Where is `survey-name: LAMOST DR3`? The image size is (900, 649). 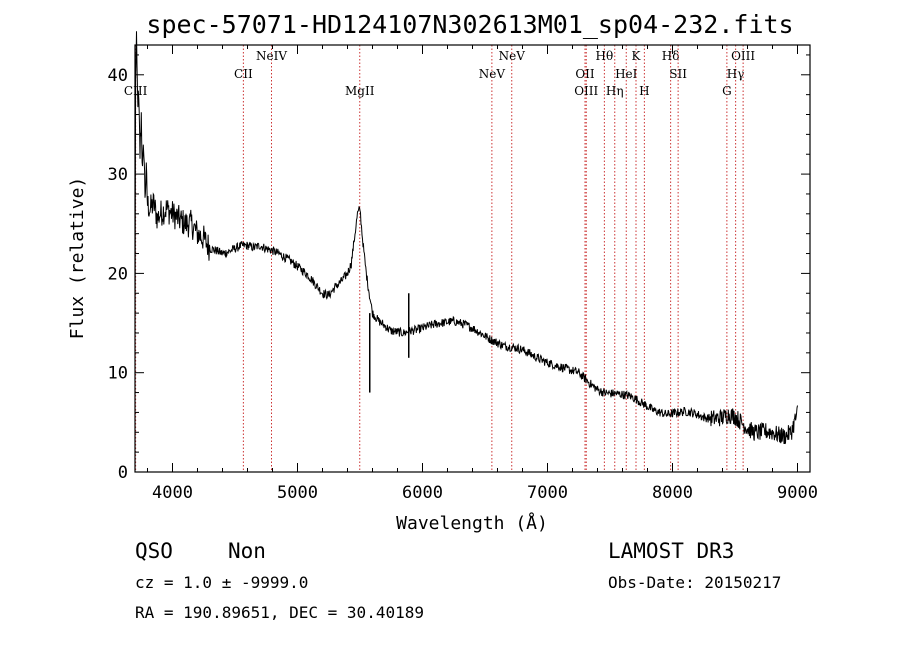
survey-name: LAMOST DR3 is located at coordinates (671, 551).